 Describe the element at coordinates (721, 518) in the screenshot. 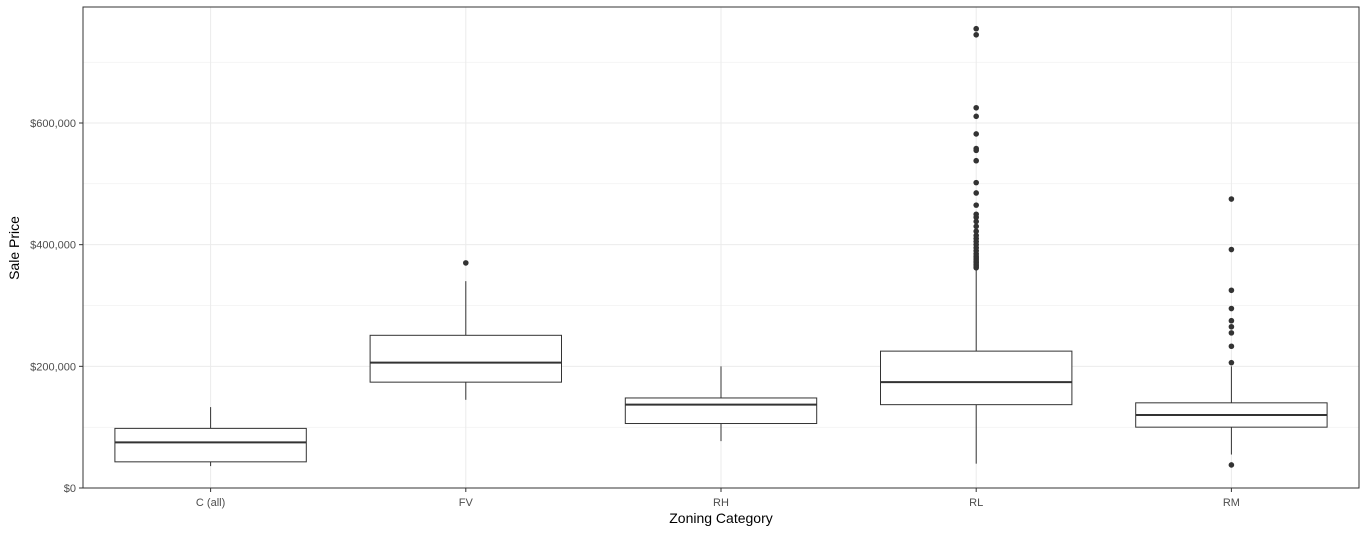

I see `x-axis-title: Zoning Category` at that location.